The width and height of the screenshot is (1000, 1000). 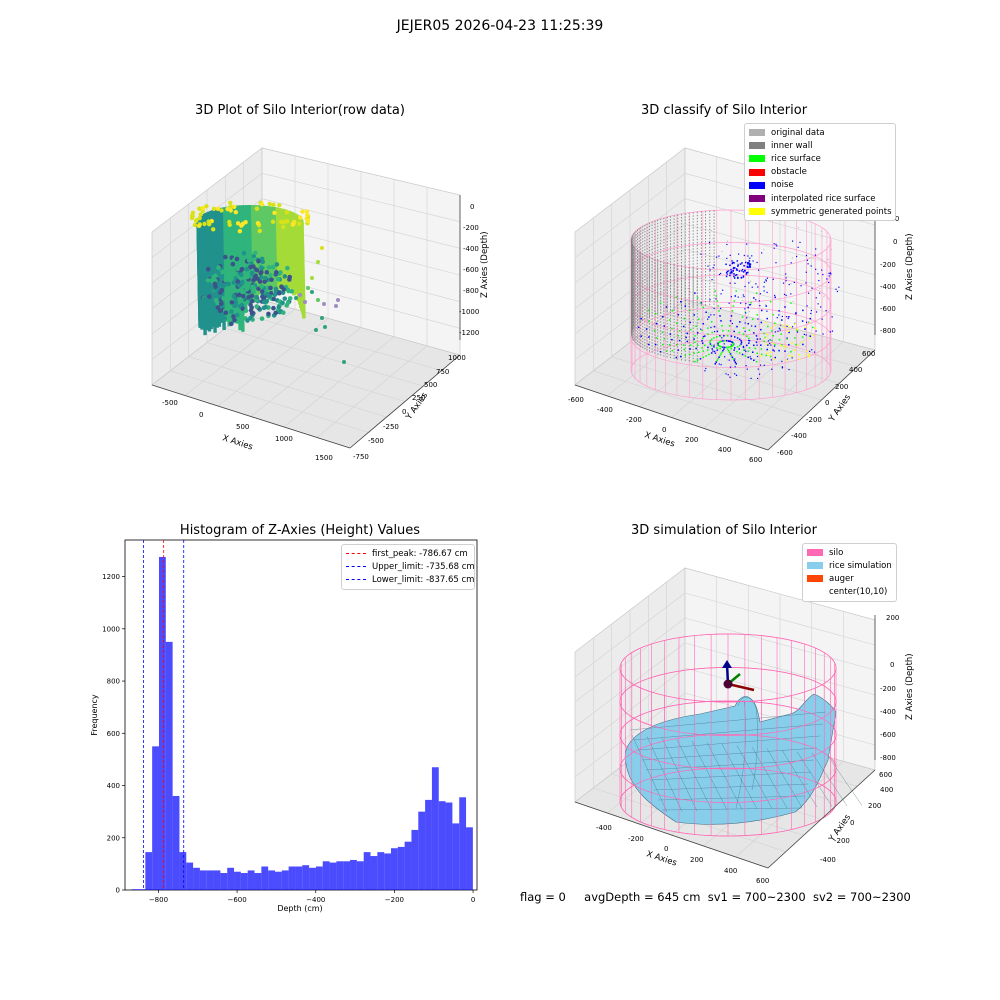 I want to click on legend-label: rice simulation, so click(x=860, y=565).